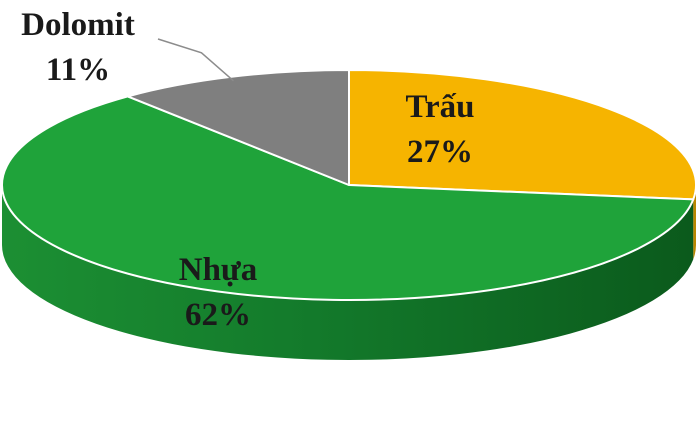 The width and height of the screenshot is (700, 435). Describe the element at coordinates (440, 152) in the screenshot. I see `slice-value-trau: 27%` at that location.